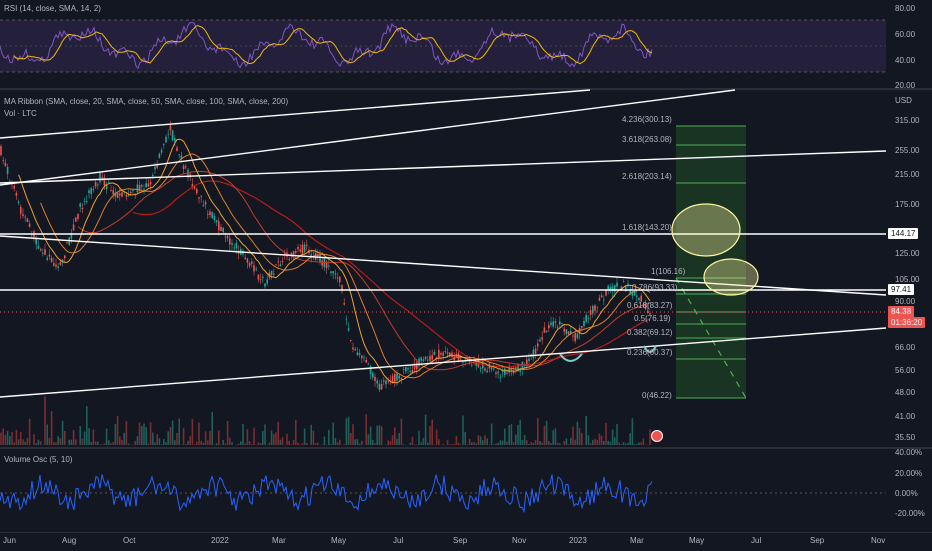 The image size is (932, 551). What do you see at coordinates (903, 233) in the screenshot?
I see `level-tag-144: 144.17` at bounding box center [903, 233].